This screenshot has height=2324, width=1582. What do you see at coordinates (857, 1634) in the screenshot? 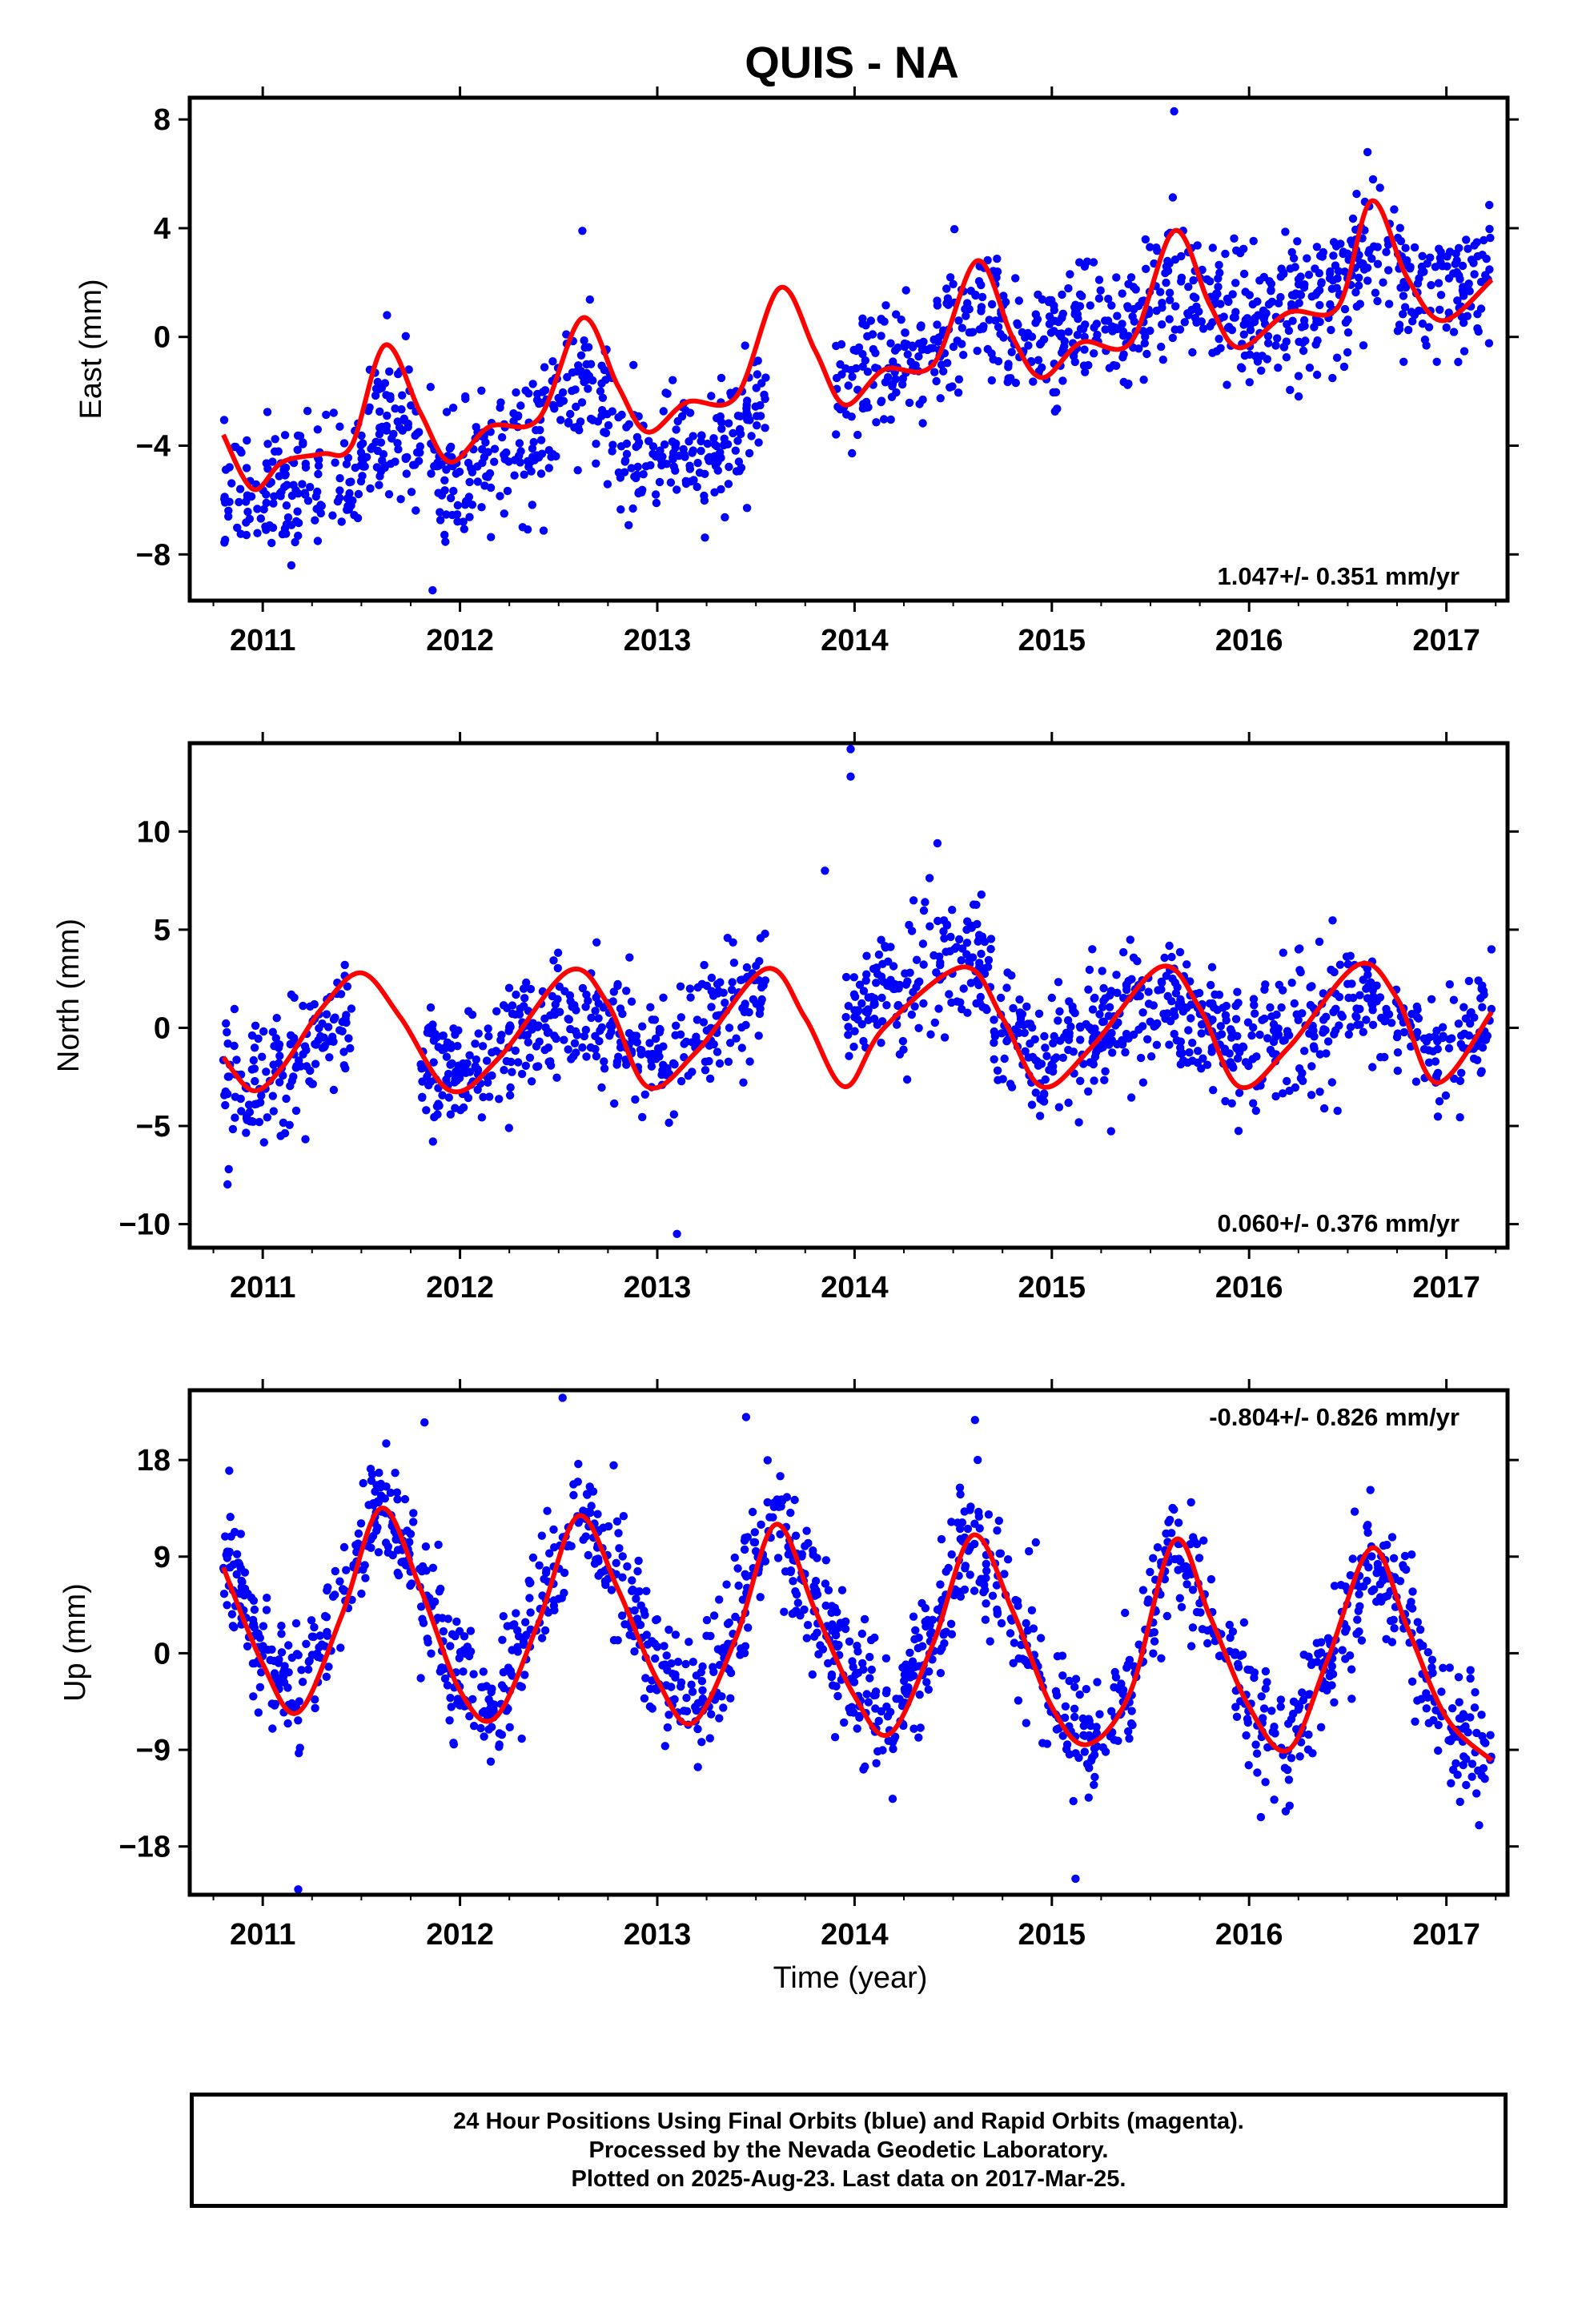
I see `fit-line` at bounding box center [857, 1634].